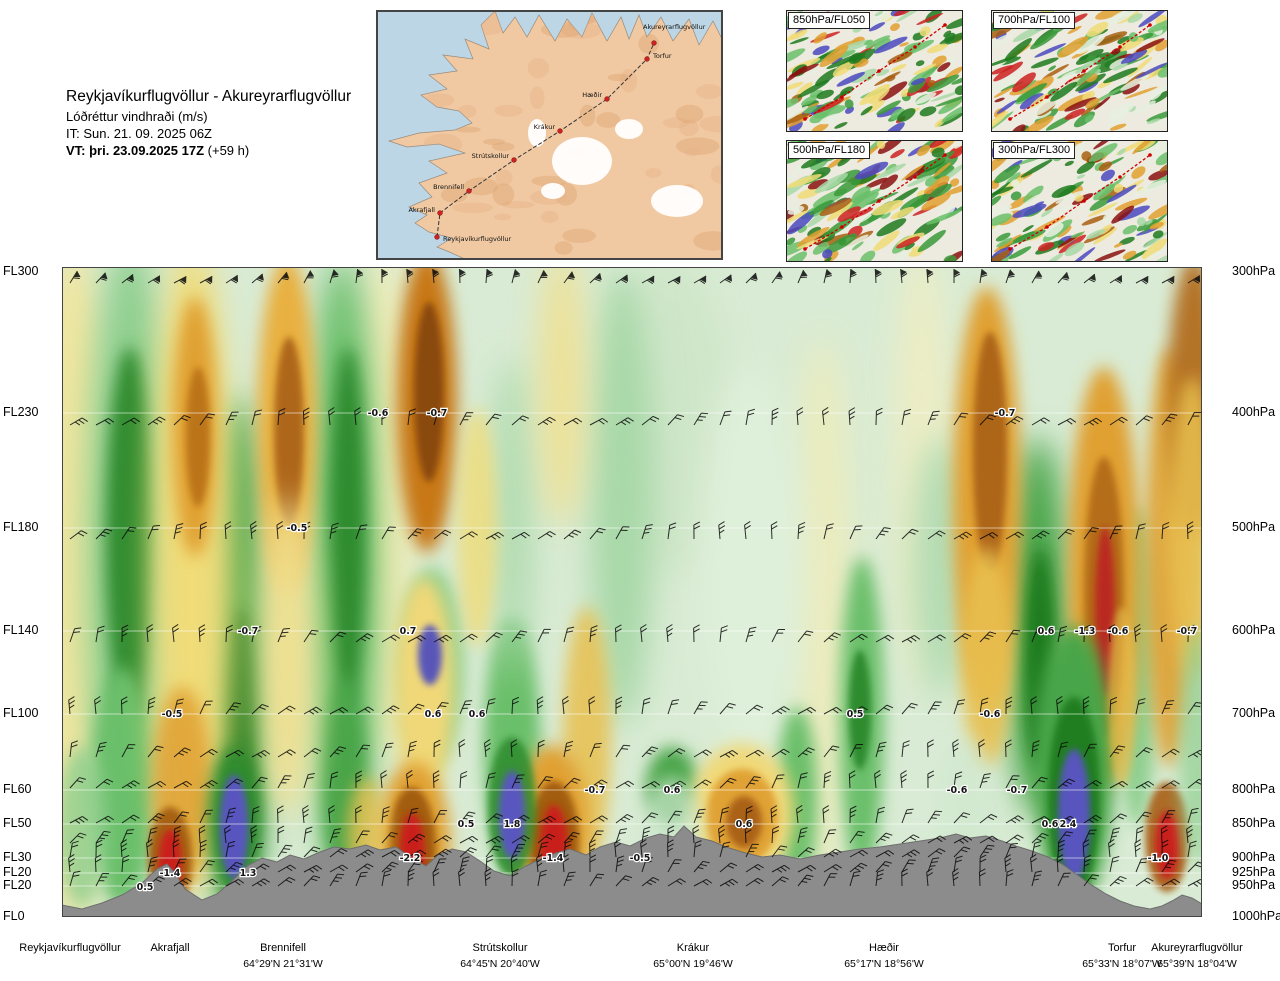  I want to click on waypoint-coordinates: 65°00'N 19°46'W, so click(693, 964).